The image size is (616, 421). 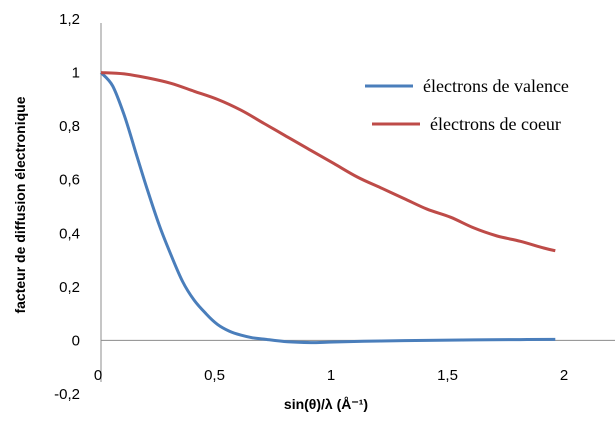 What do you see at coordinates (564, 375) in the screenshot?
I see `x-tick-label: 2` at bounding box center [564, 375].